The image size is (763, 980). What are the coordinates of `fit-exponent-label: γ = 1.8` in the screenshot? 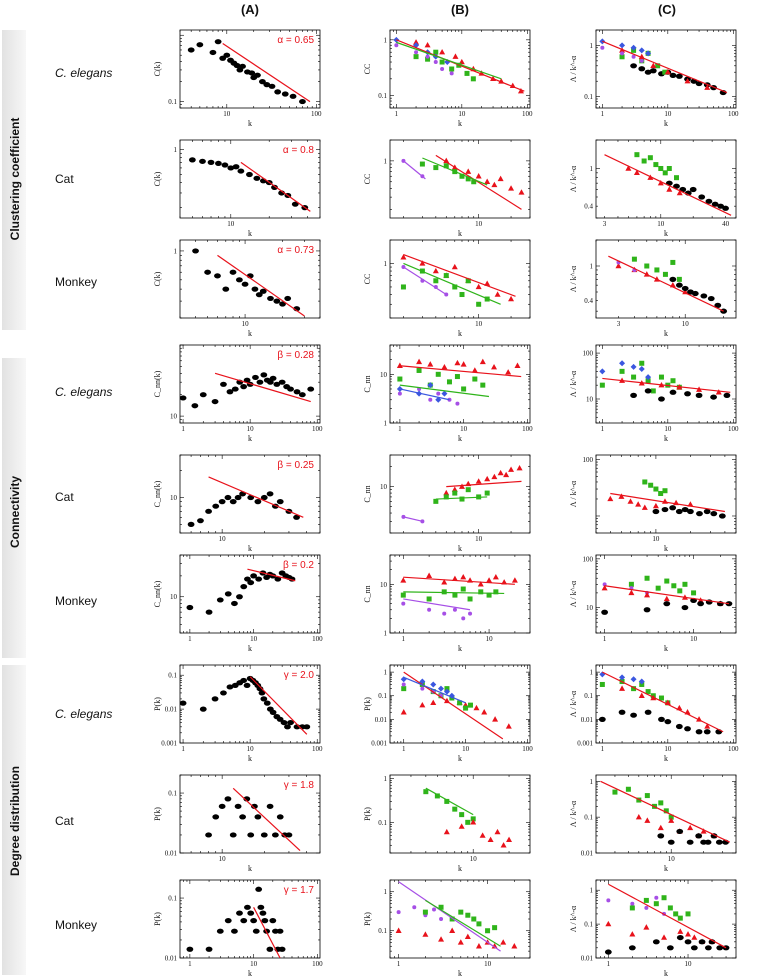 It's located at (299, 785).